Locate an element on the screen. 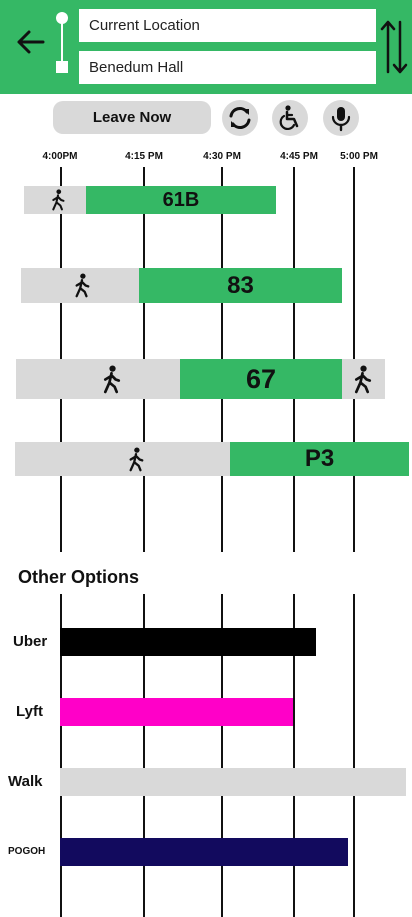  destination-marker-icon is located at coordinates (62, 67).